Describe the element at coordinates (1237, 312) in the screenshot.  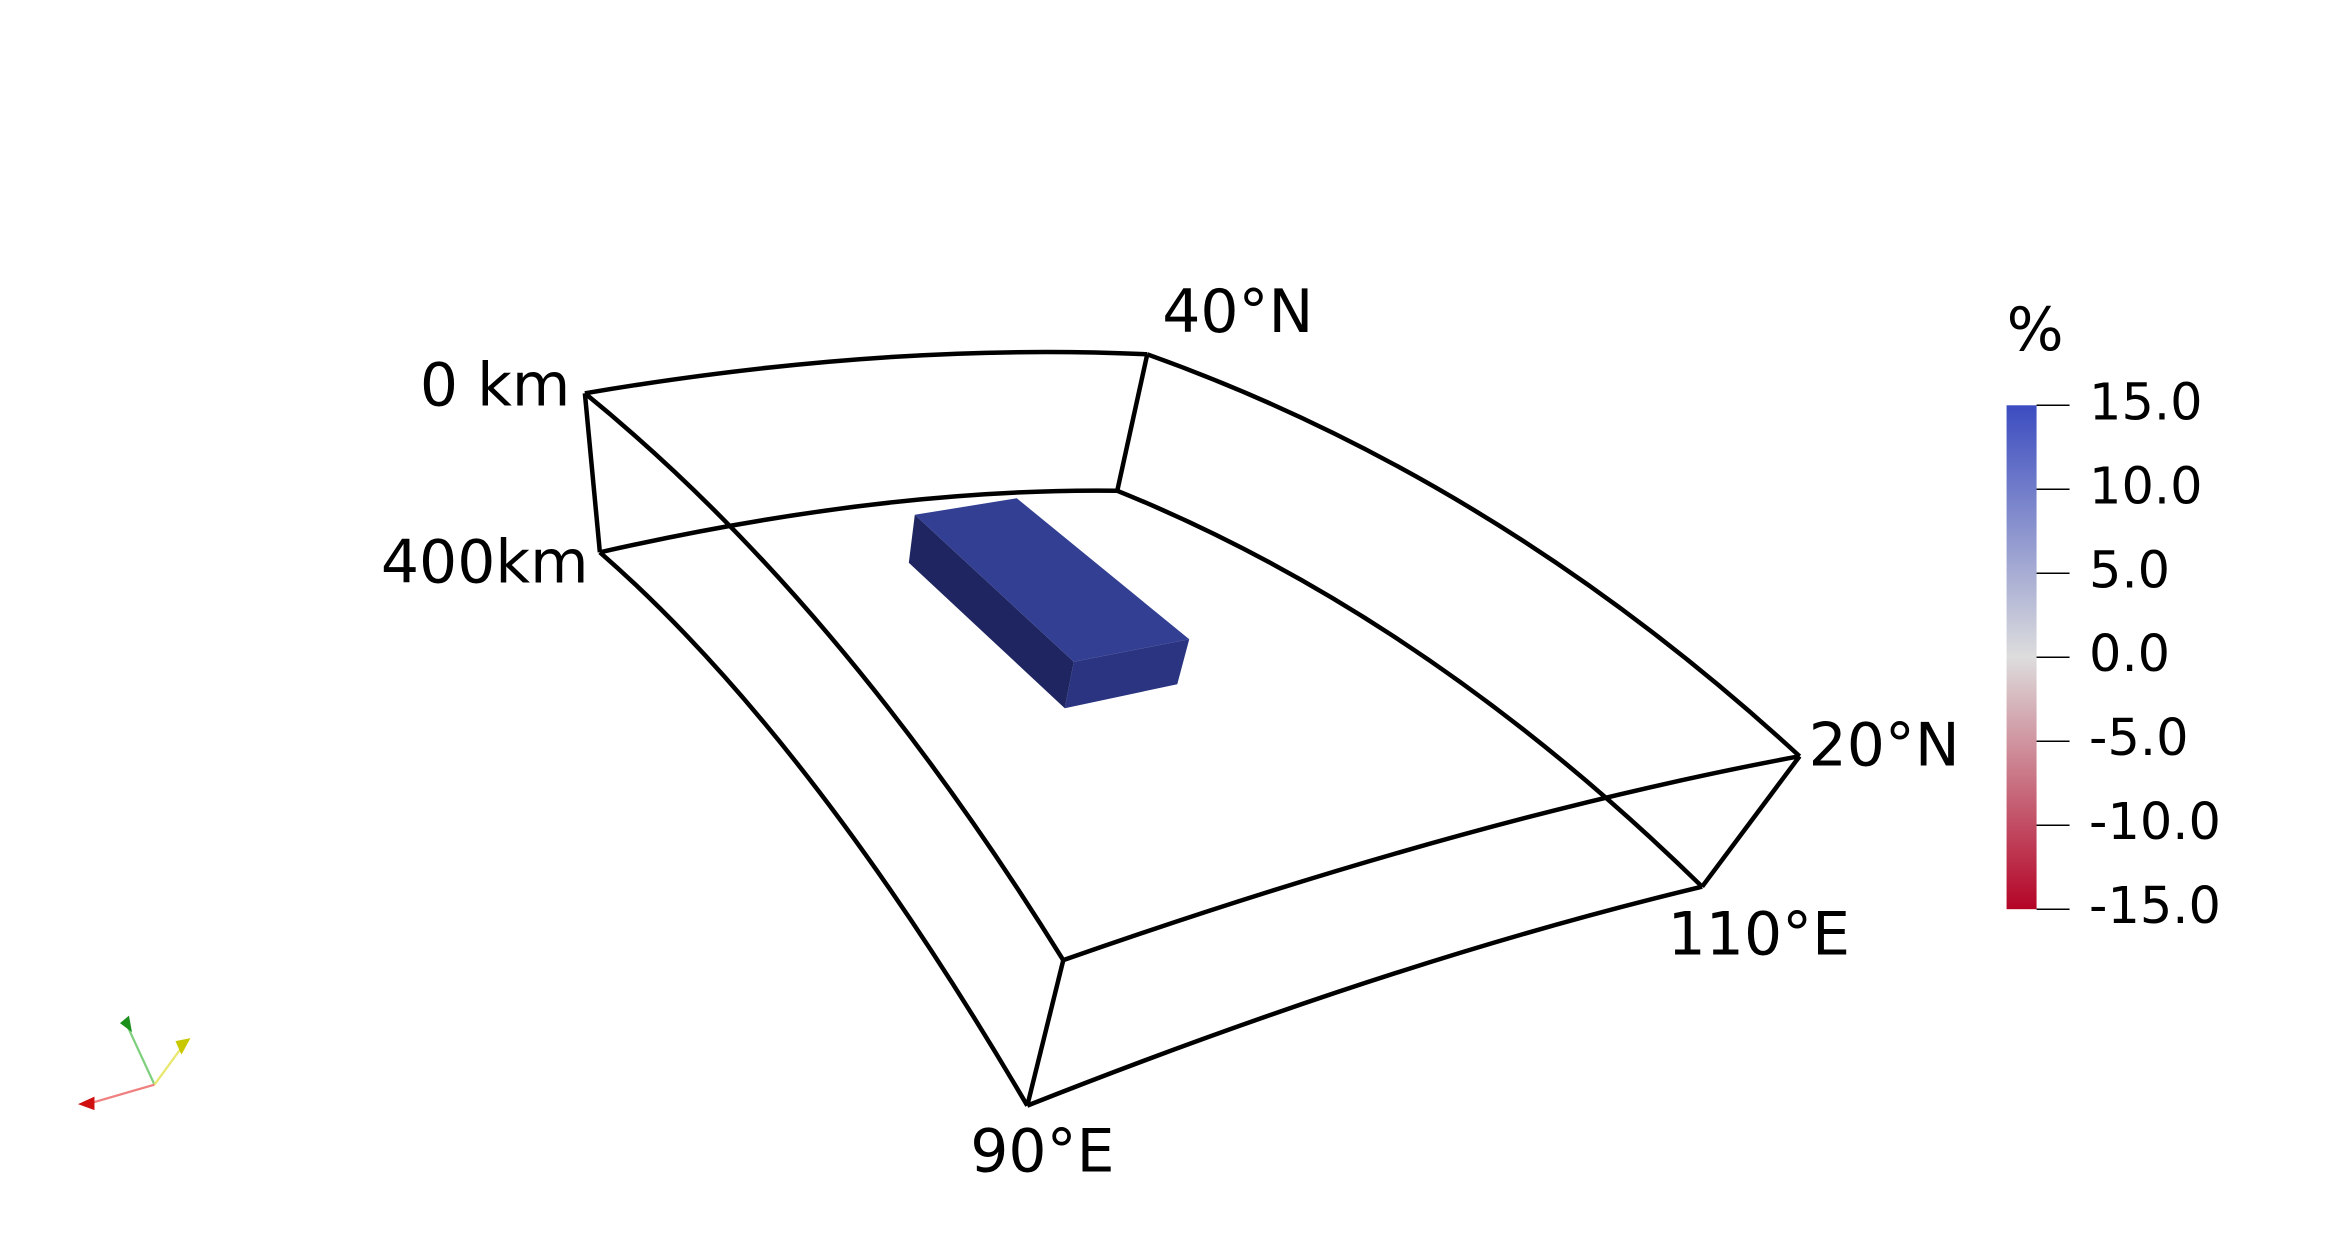
I see `latitude-label: 40°N` at that location.